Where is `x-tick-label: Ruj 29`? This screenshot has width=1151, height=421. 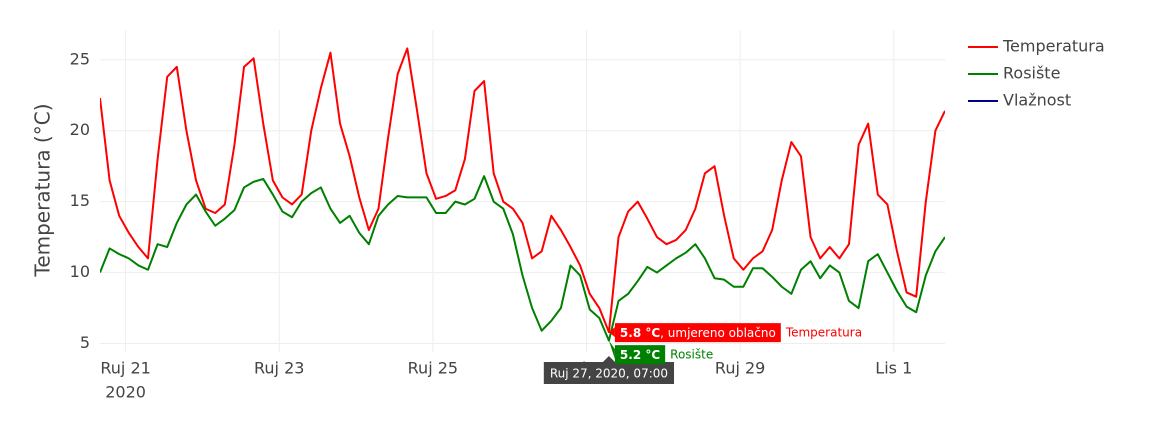 x-tick-label: Ruj 29 is located at coordinates (740, 368).